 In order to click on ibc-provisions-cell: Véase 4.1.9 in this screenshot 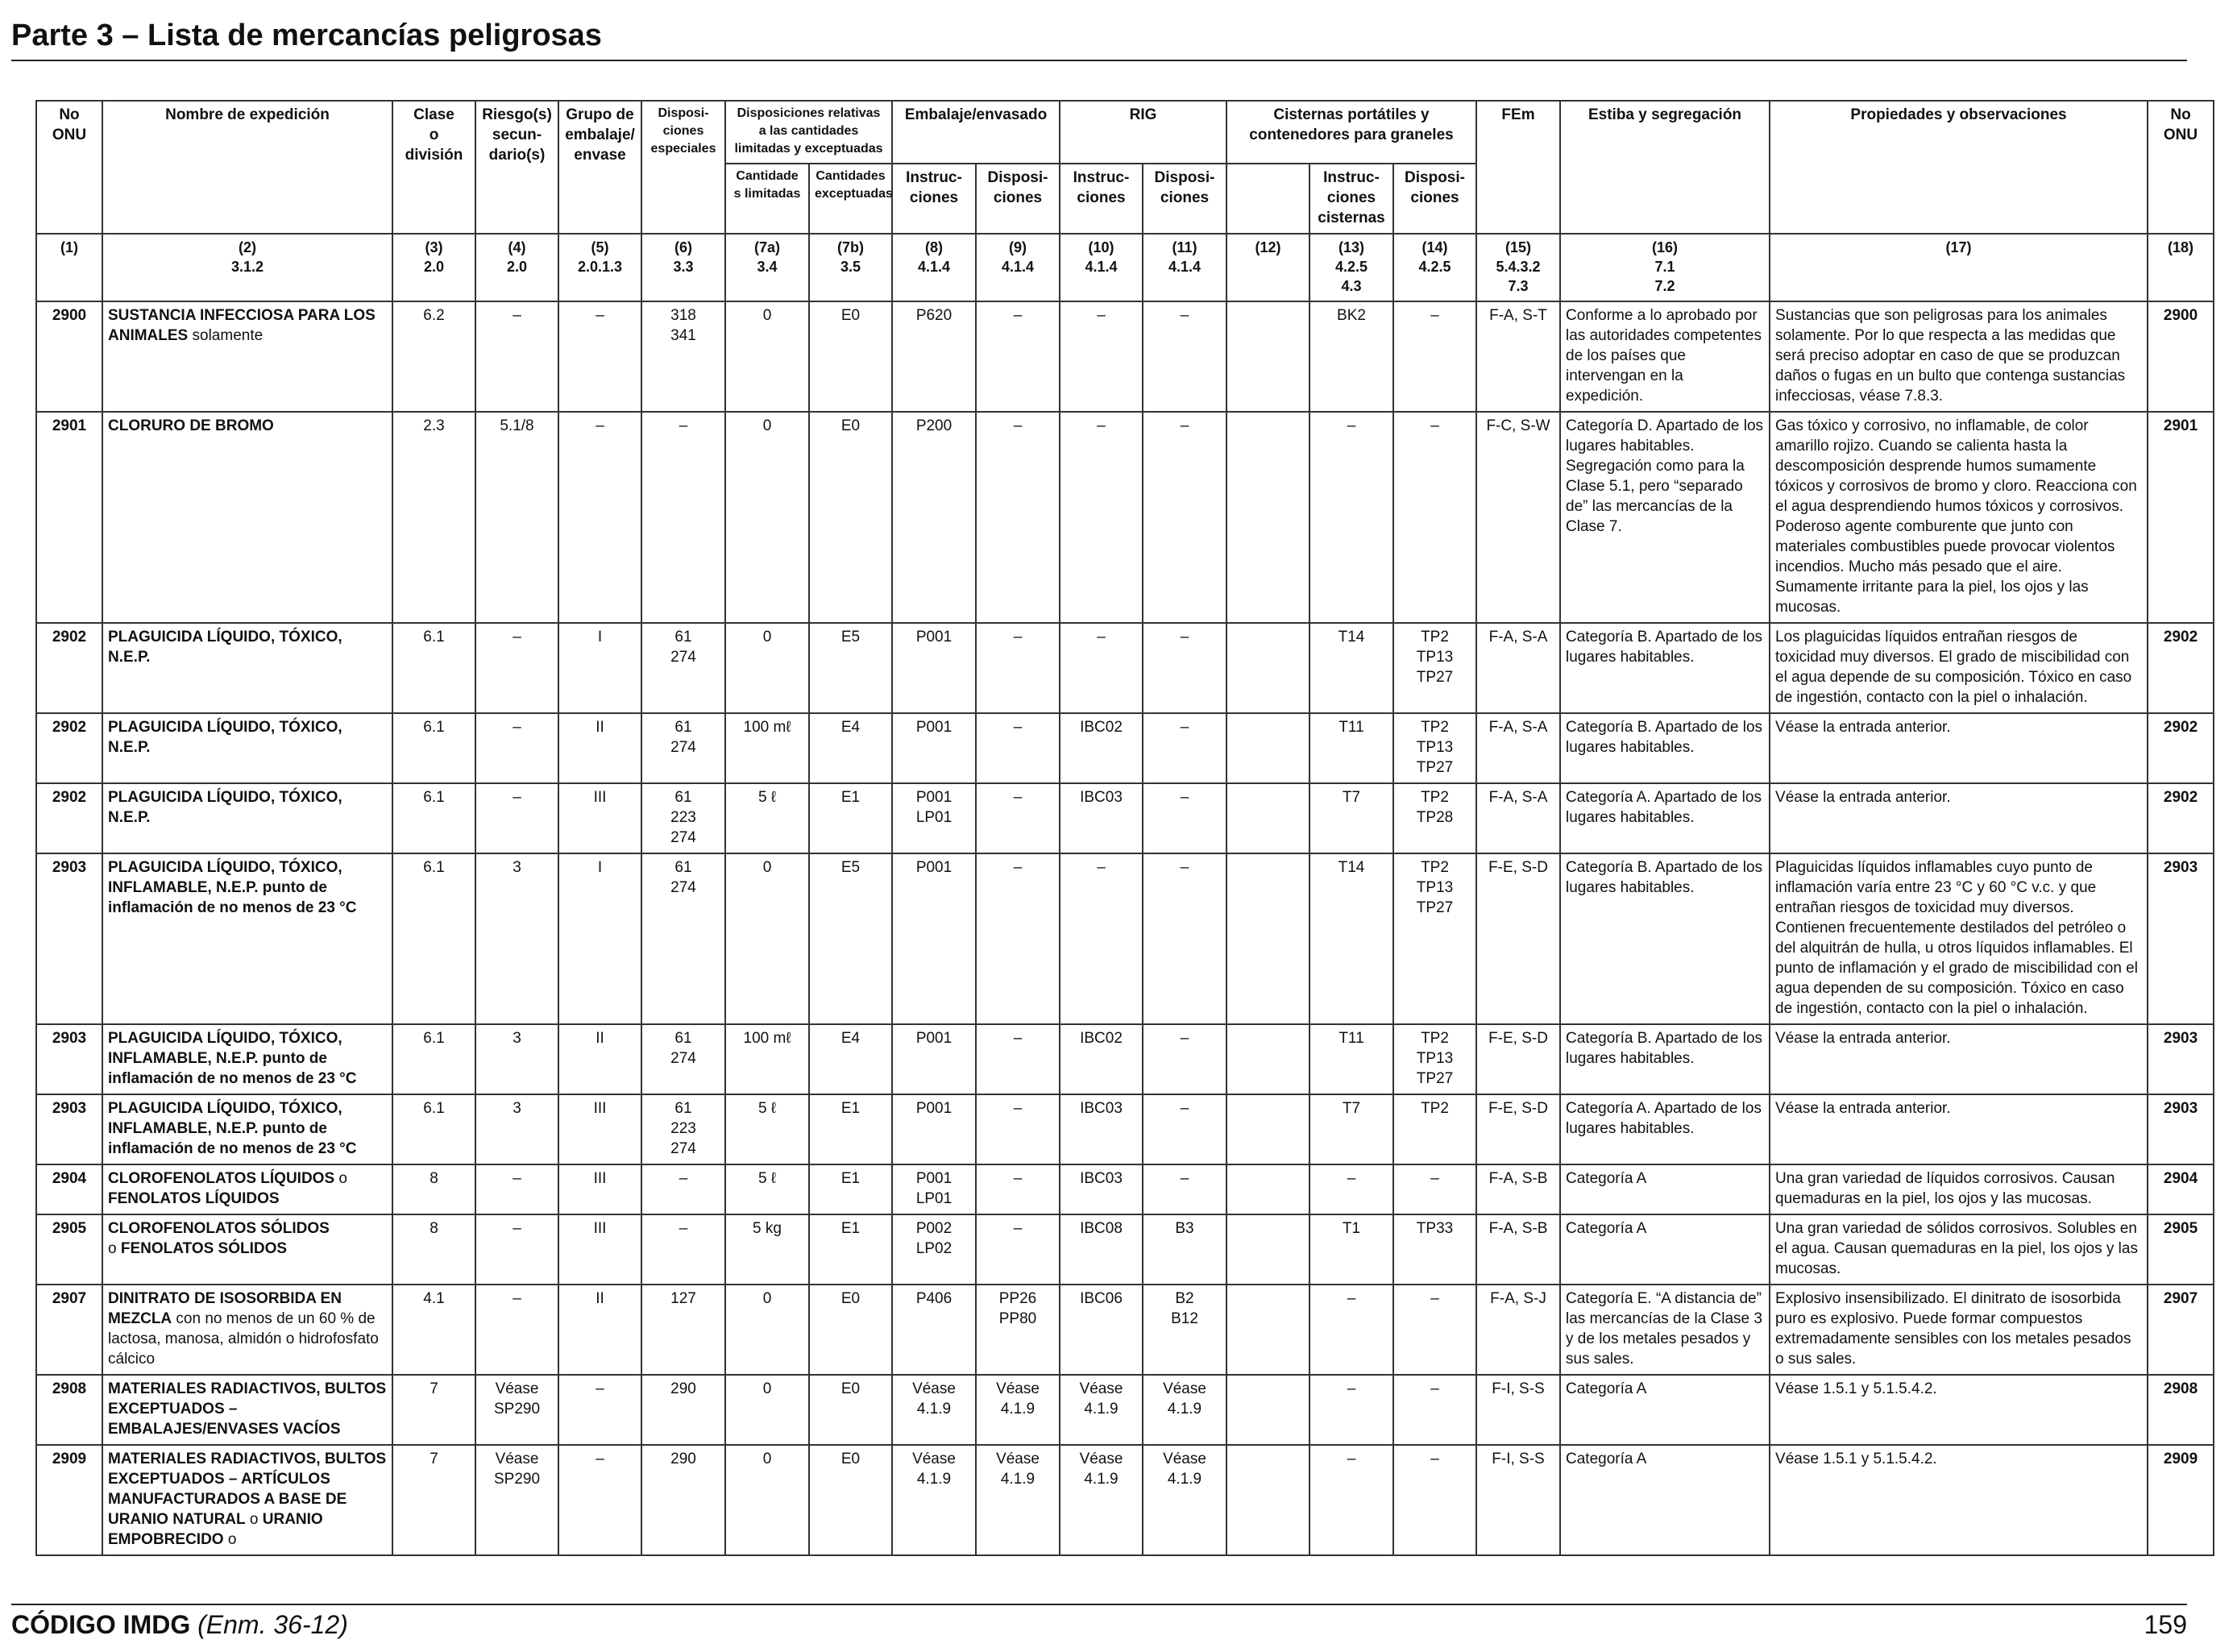, I will do `click(1184, 1500)`.